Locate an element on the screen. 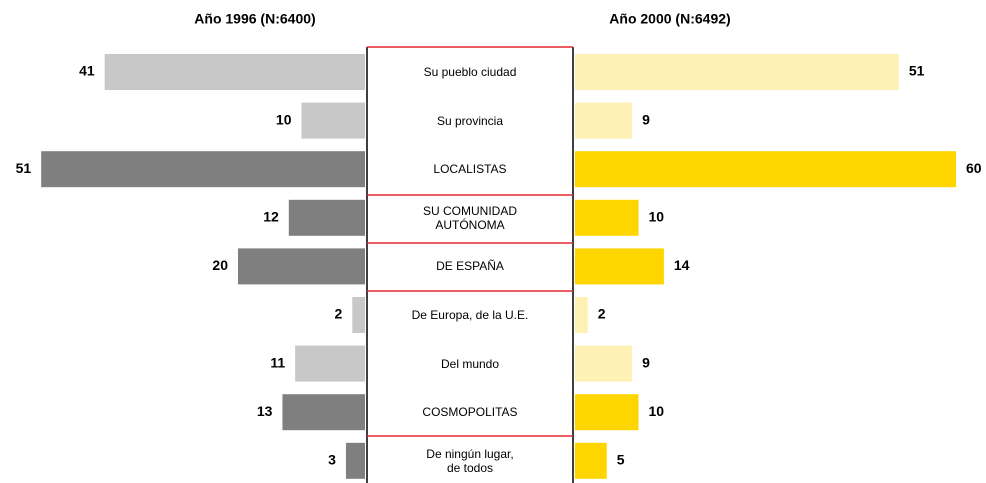 Image resolution: width=986 pixels, height=483 pixels. left-title: Año 1996 (N:6400) is located at coordinates (254, 19).